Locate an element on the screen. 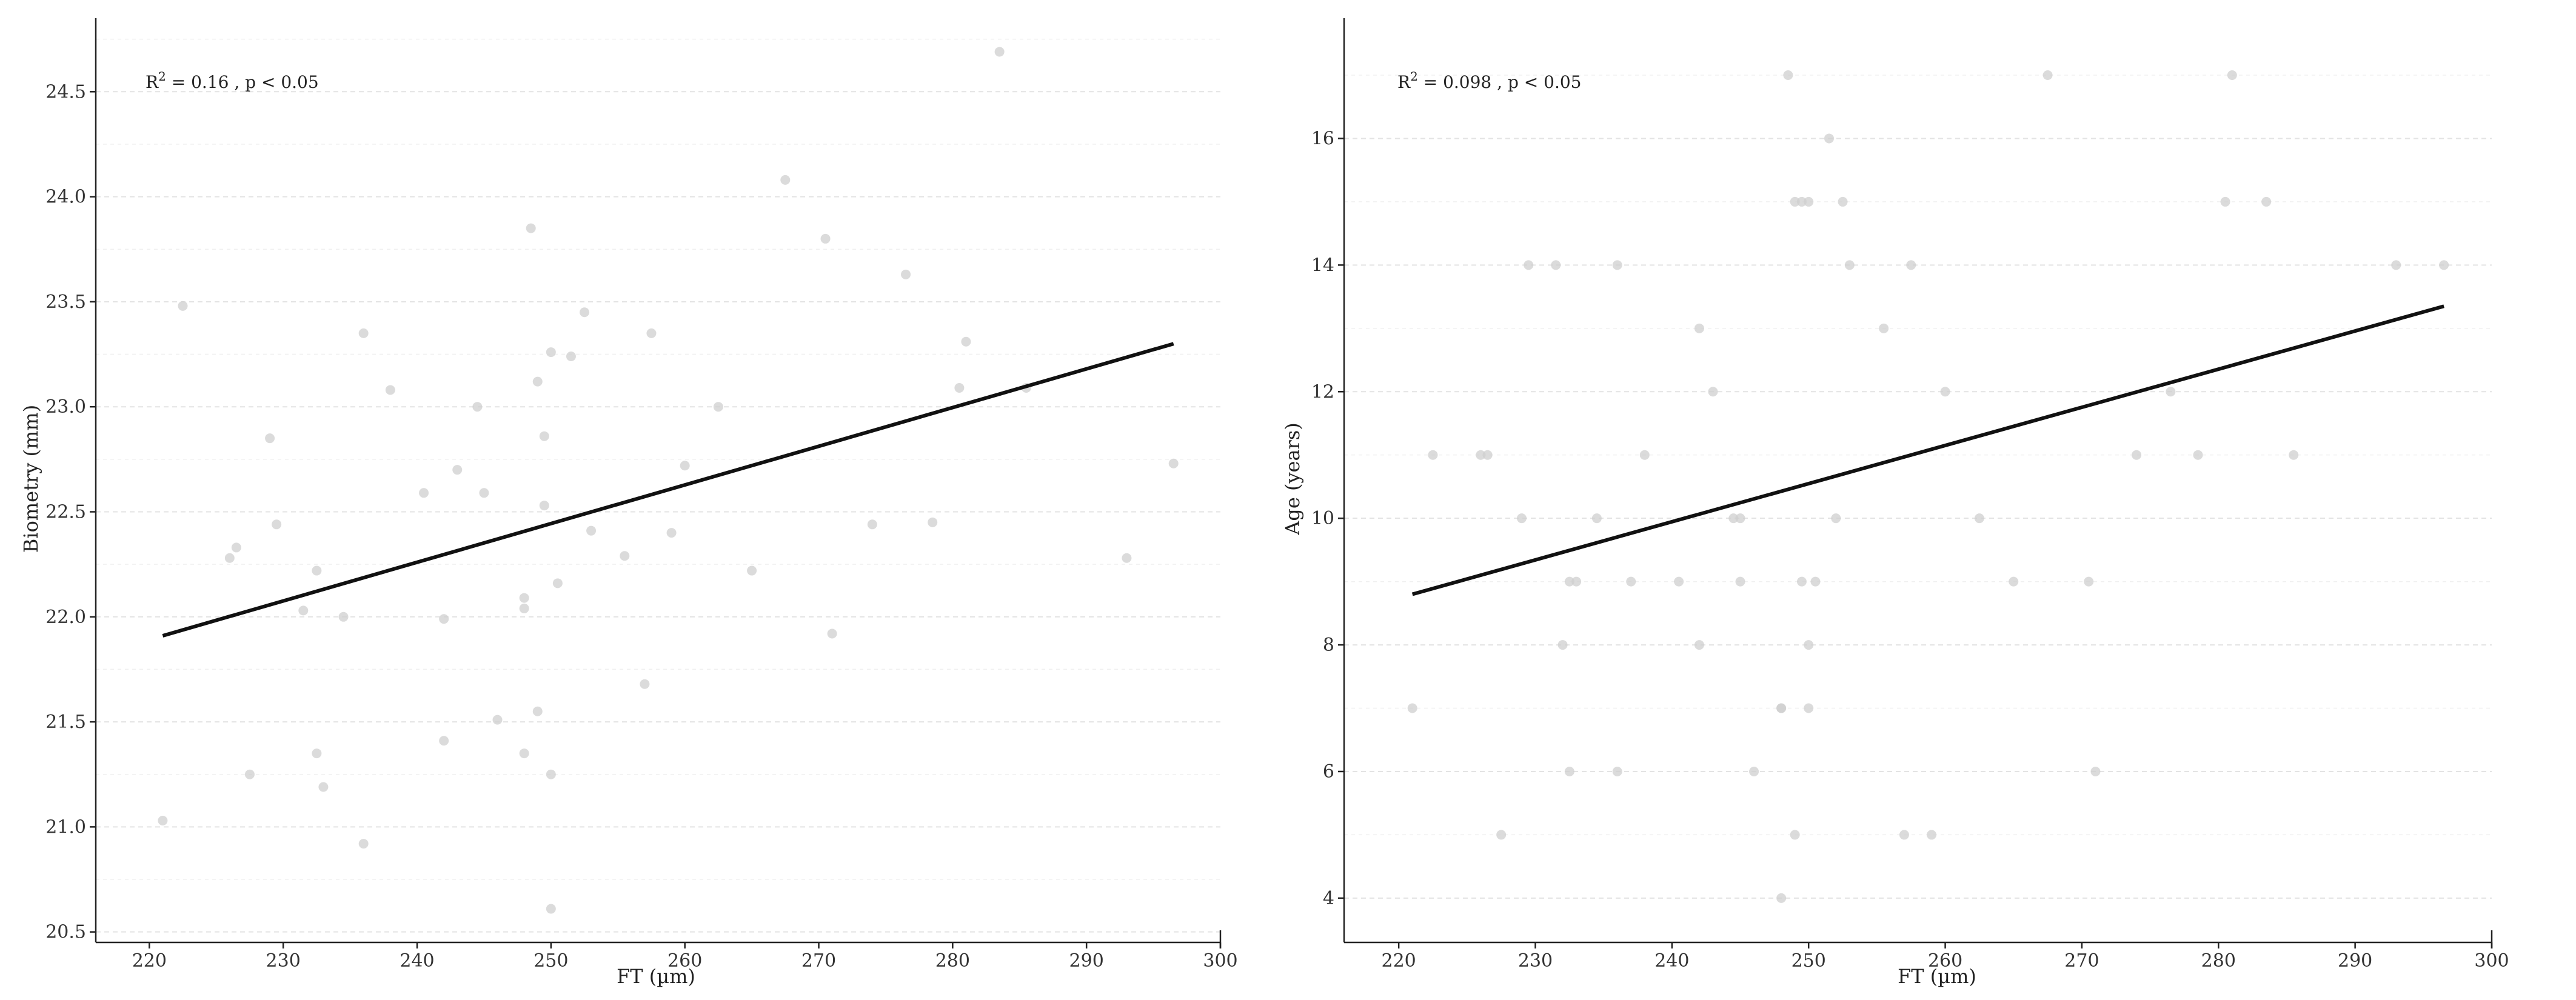  age-y-ticks: 4 6 8 10 12 14 16 is located at coordinates (1327, 518).